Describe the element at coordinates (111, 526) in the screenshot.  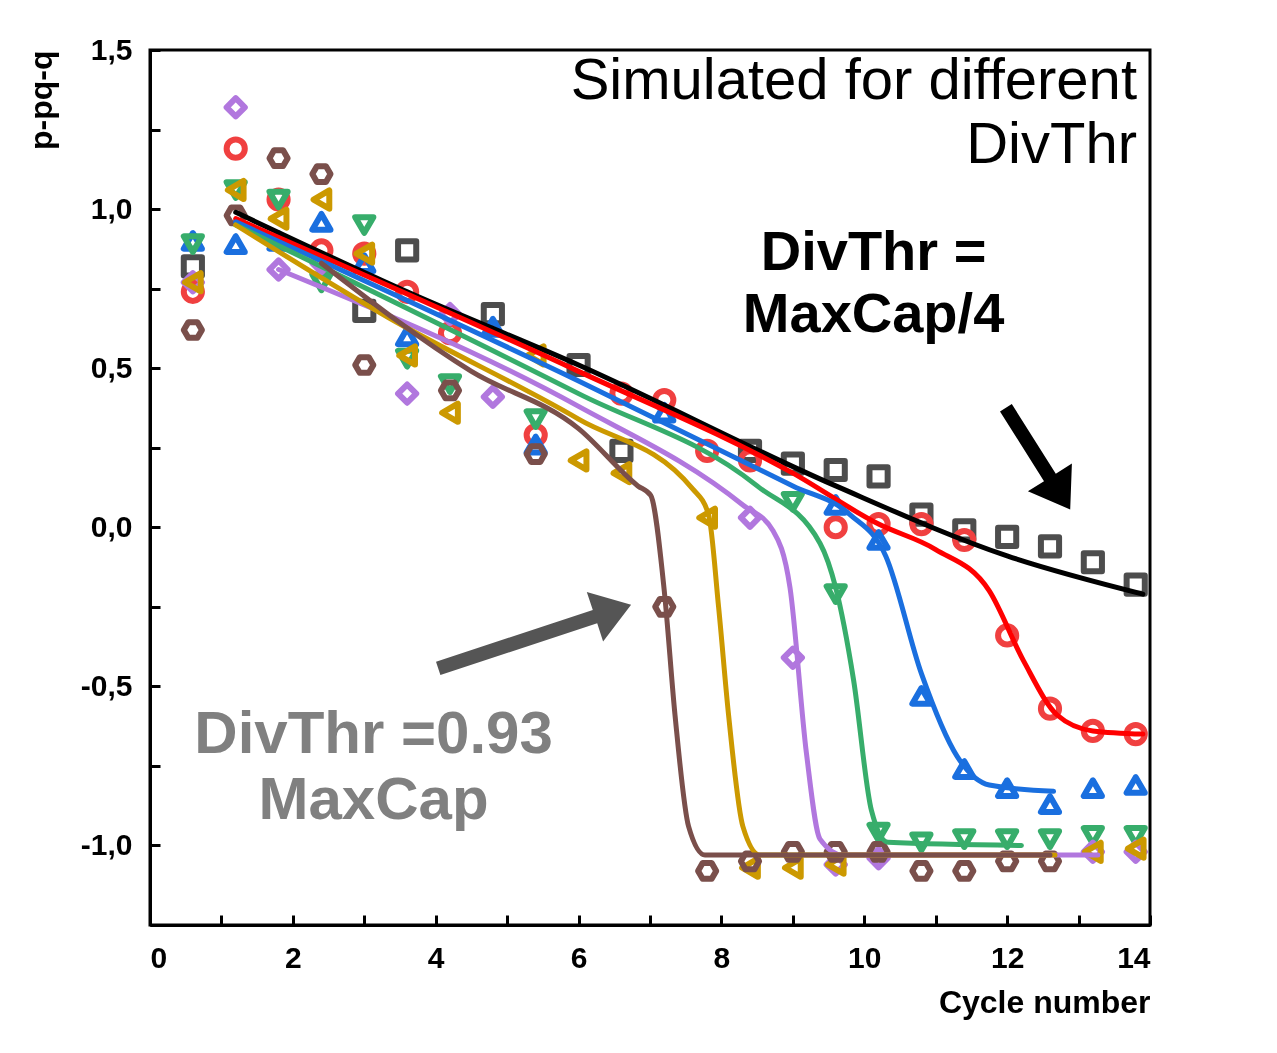
I see `y-tick-label: 0,0` at that location.